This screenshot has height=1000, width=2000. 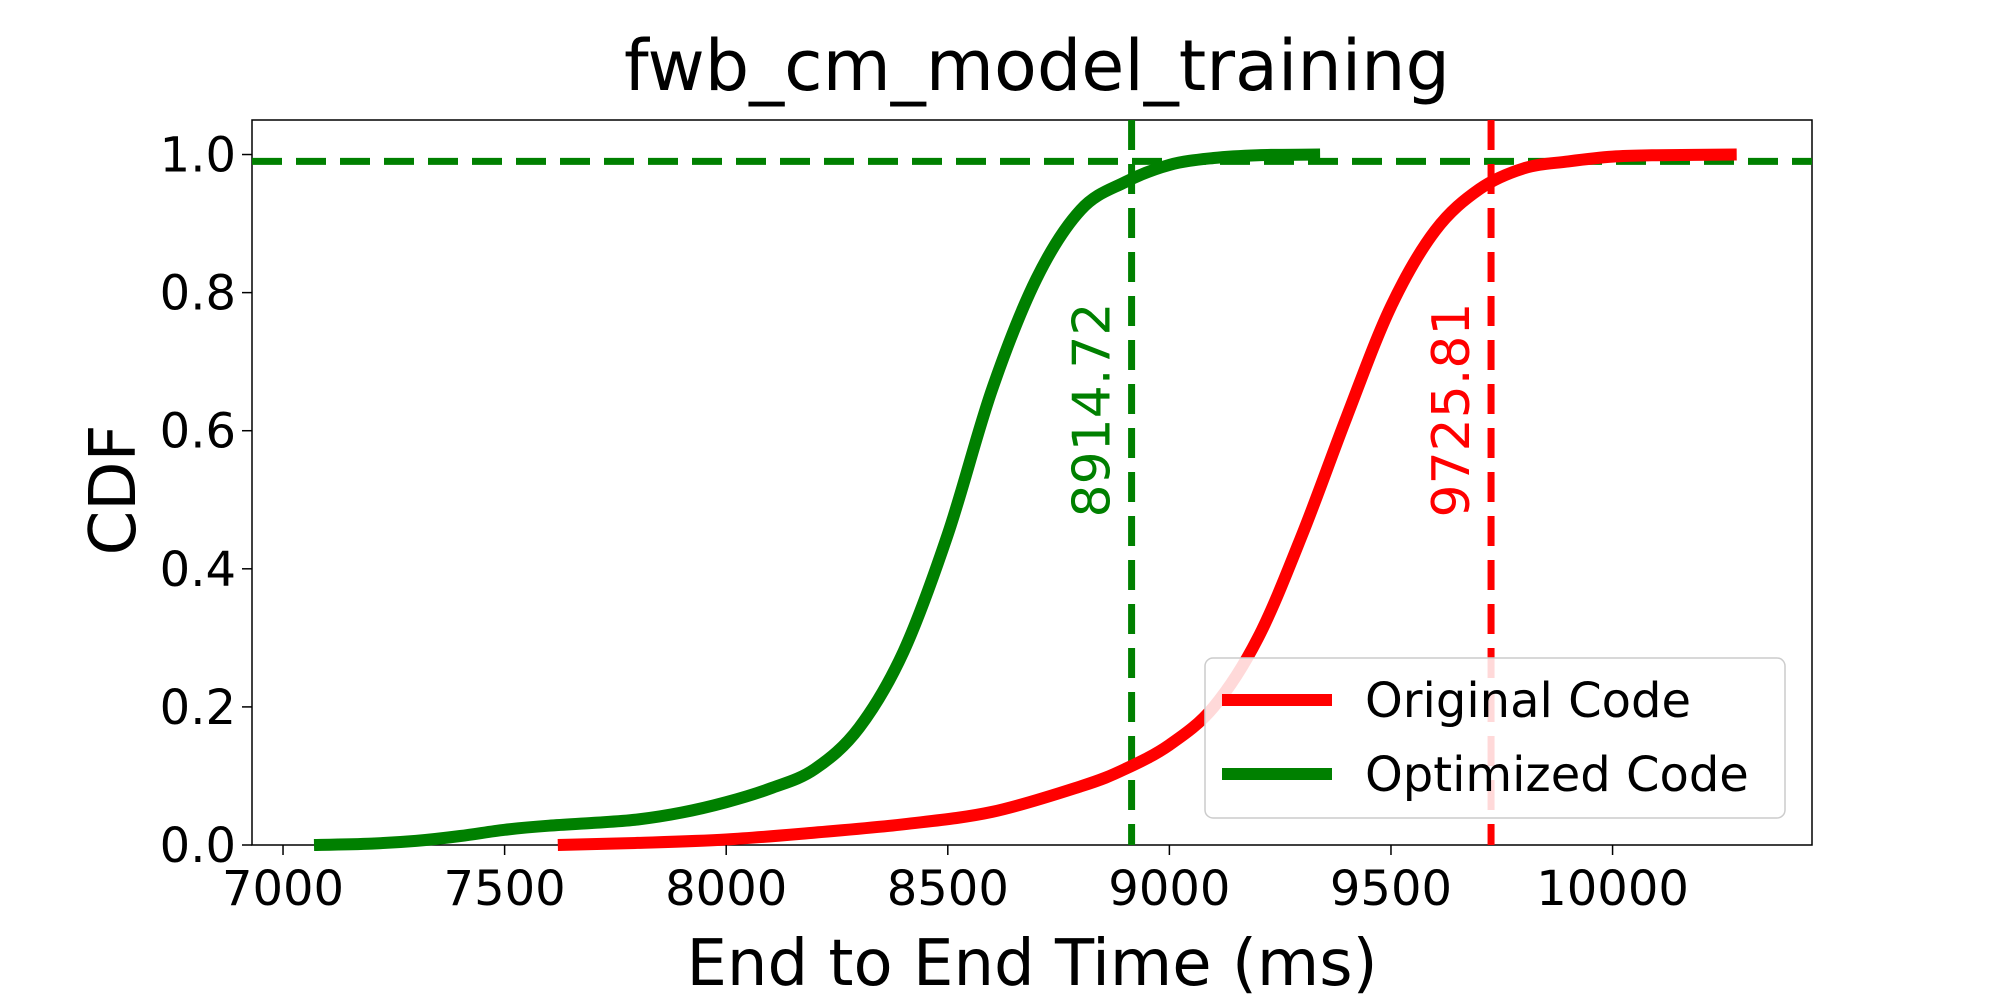 What do you see at coordinates (114, 490) in the screenshot?
I see `y-axis-label: CDF` at bounding box center [114, 490].